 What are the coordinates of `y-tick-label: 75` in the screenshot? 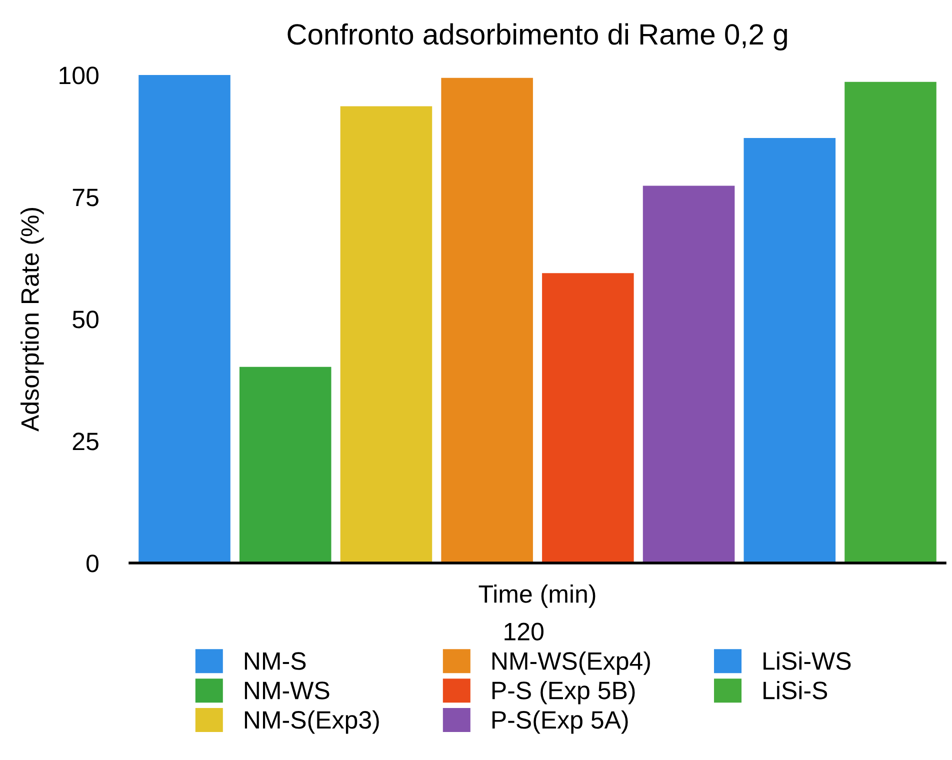 It's located at (85, 197).